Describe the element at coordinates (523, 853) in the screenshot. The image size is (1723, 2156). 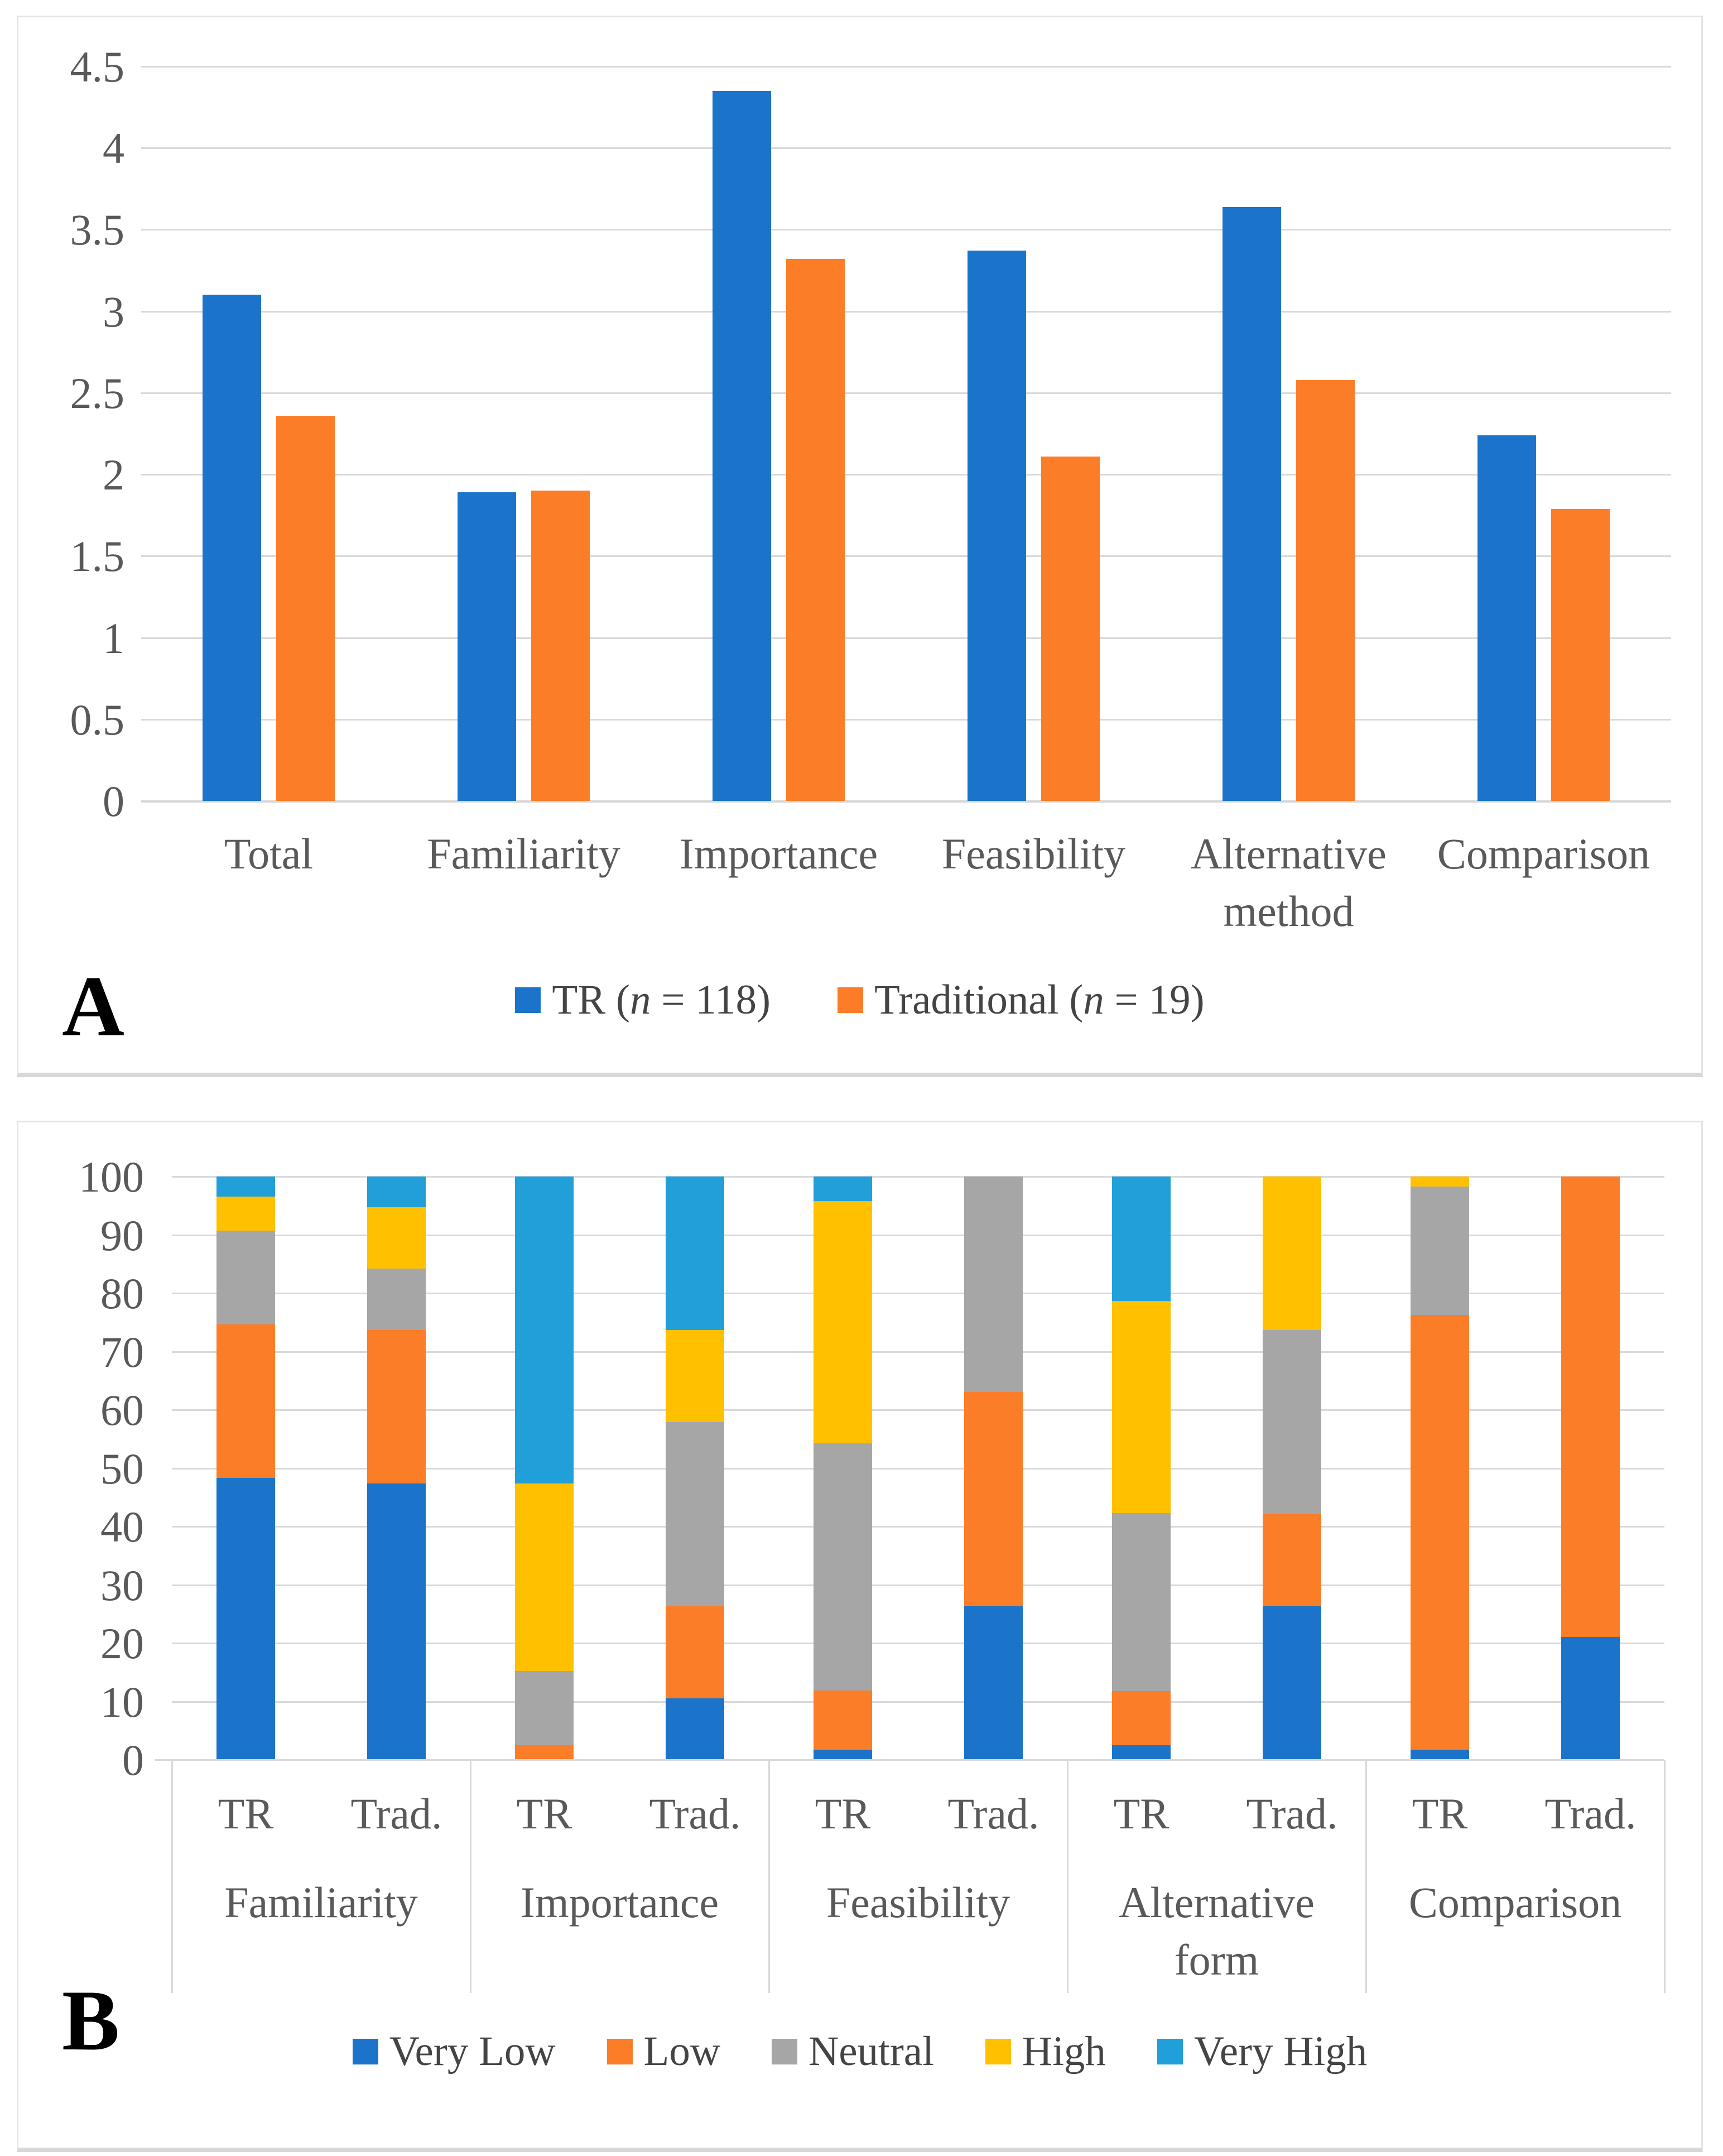
I see `x-axis-label-2: Familiarity` at that location.